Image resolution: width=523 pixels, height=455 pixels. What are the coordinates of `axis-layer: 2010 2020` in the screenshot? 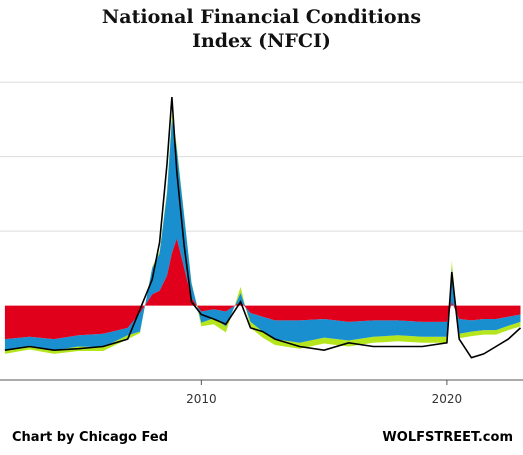 It's located at (261, 392).